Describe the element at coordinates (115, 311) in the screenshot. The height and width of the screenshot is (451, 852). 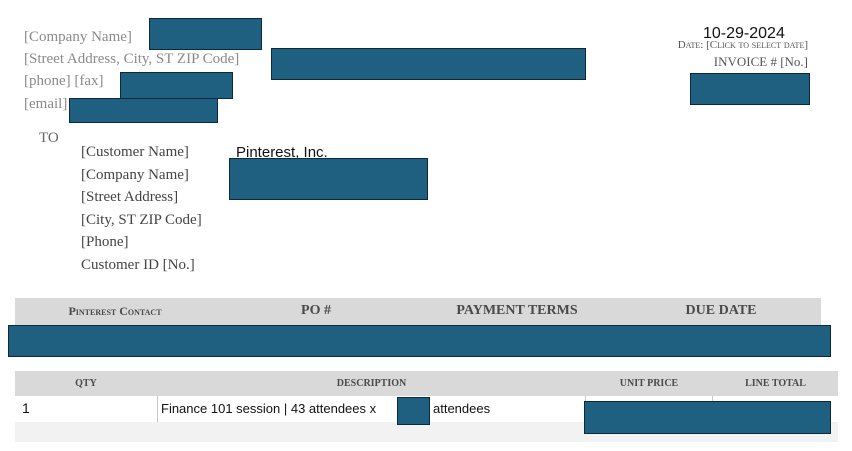
I see `header-pinterest-contact: Pinterest Contact` at that location.